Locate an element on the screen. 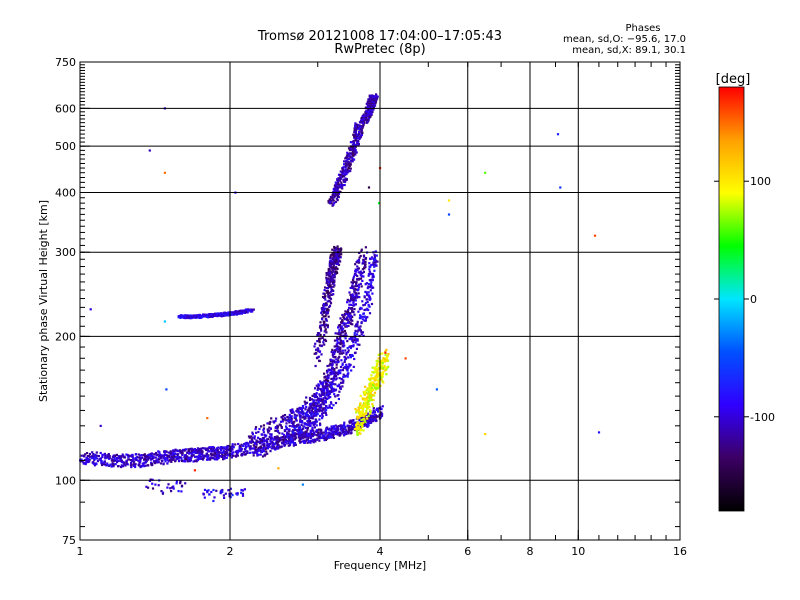 The width and height of the screenshot is (800, 600). isolated-echo is located at coordinates (164, 321).